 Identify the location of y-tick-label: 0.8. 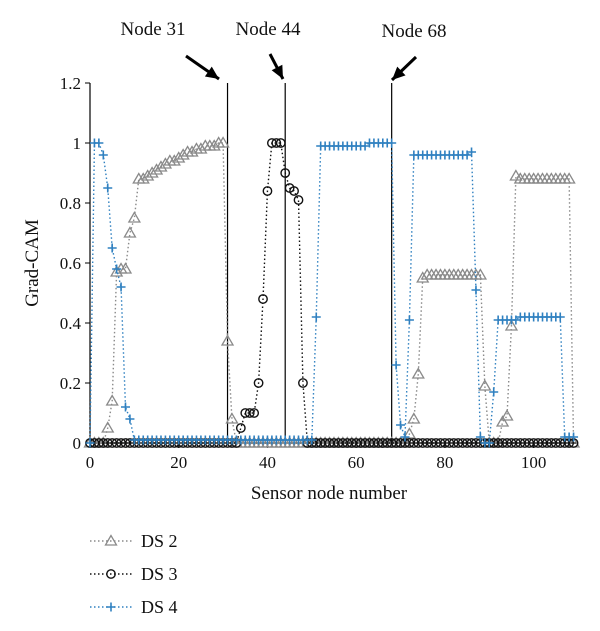
(70, 203).